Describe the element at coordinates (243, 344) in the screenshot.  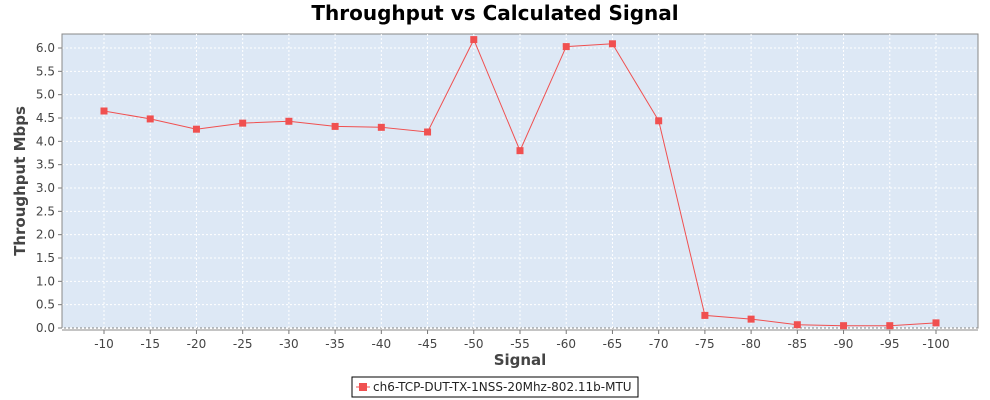
I see `x-tick-label: -25` at that location.